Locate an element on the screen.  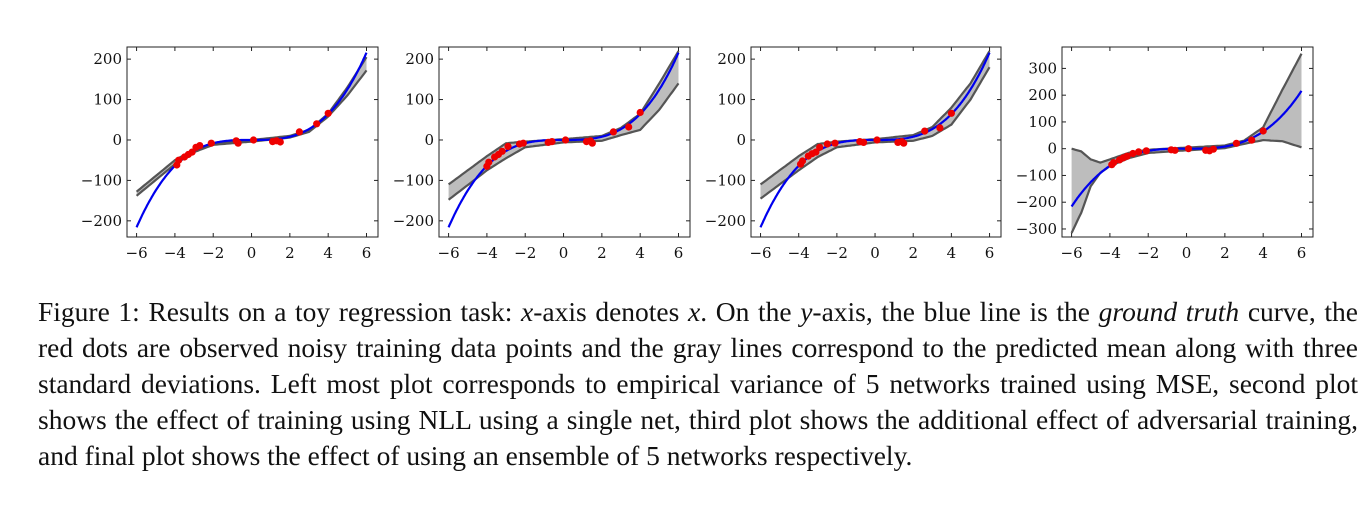
caption-emphasis-ground-truth: ground truth is located at coordinates (1169, 311).